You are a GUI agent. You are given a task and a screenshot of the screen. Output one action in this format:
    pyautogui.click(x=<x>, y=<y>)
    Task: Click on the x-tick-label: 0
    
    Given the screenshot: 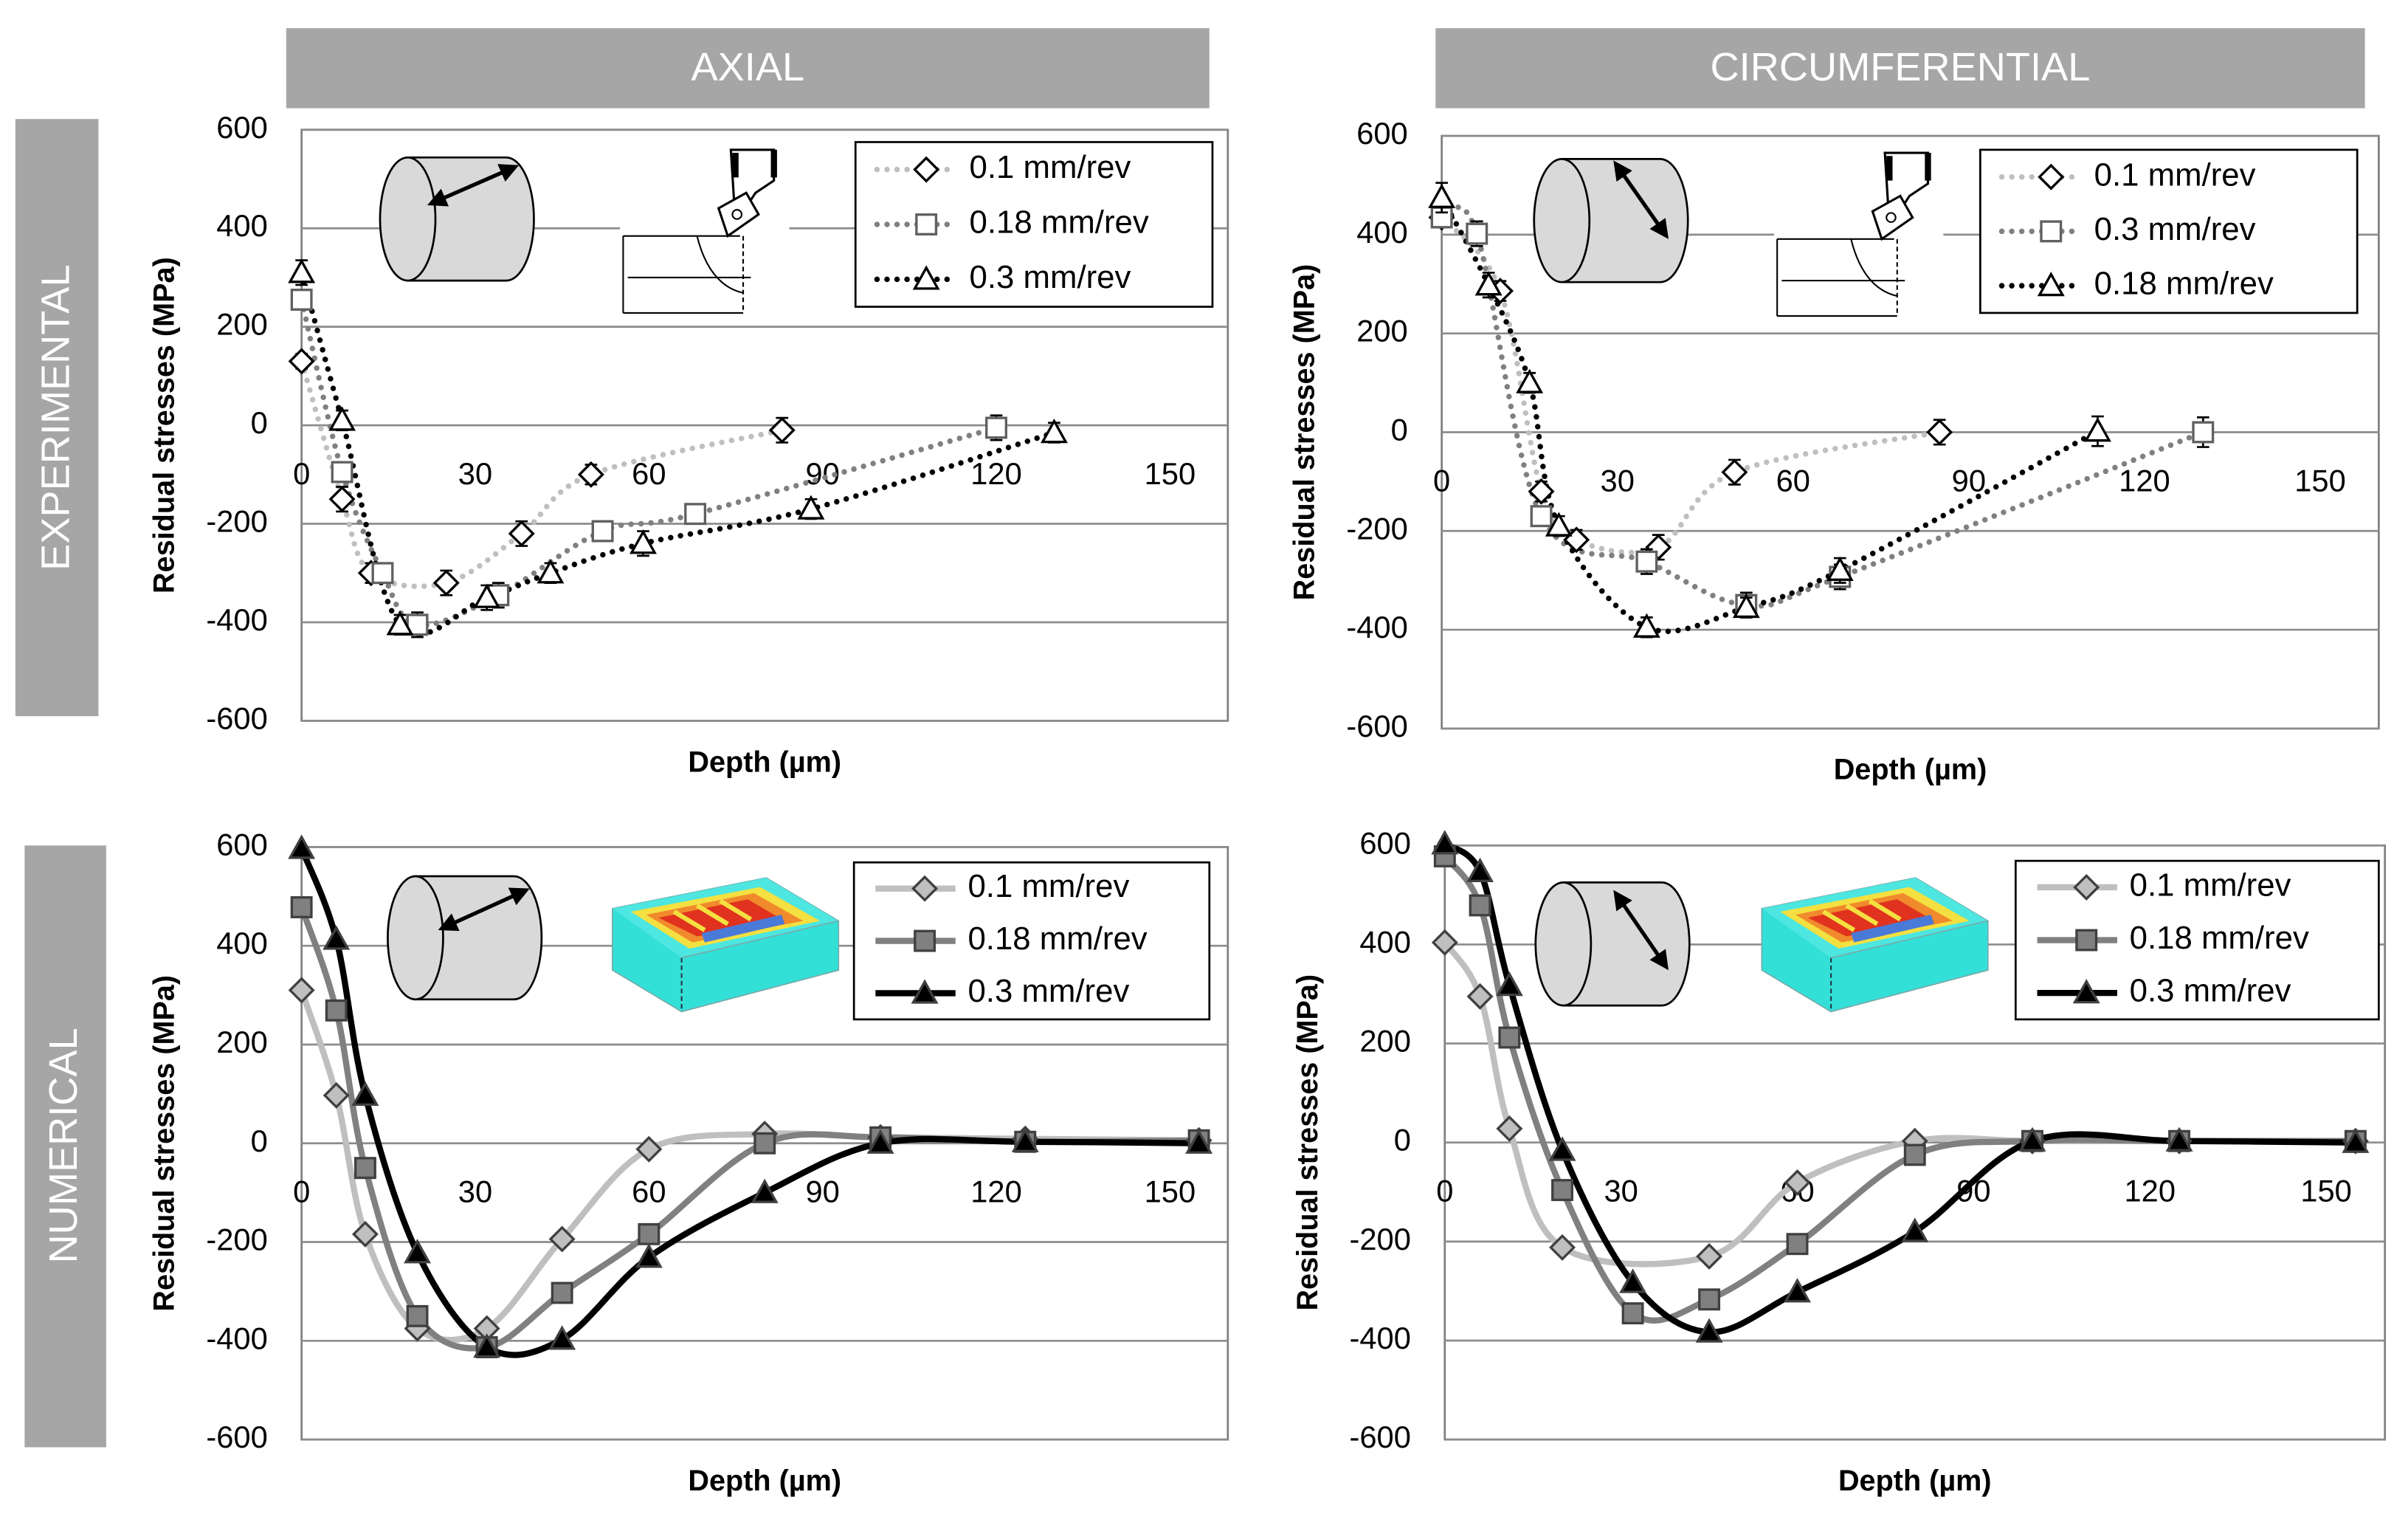 What is the action you would take?
    pyautogui.click(x=1441, y=480)
    